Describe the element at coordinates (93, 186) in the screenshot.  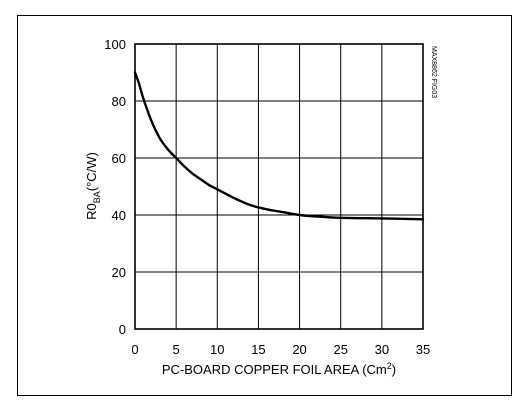
I see `y-axis-label: R0BA(°C/W)` at that location.